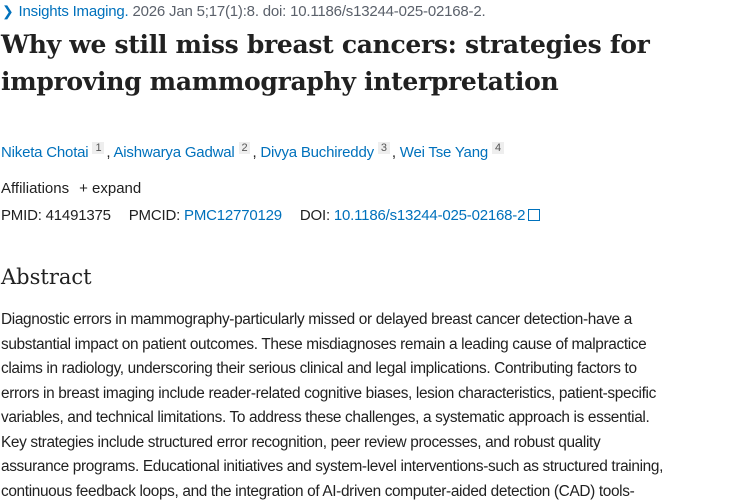 The height and width of the screenshot is (504, 750). I want to click on author-link: Divya Buchireddy, so click(317, 152).